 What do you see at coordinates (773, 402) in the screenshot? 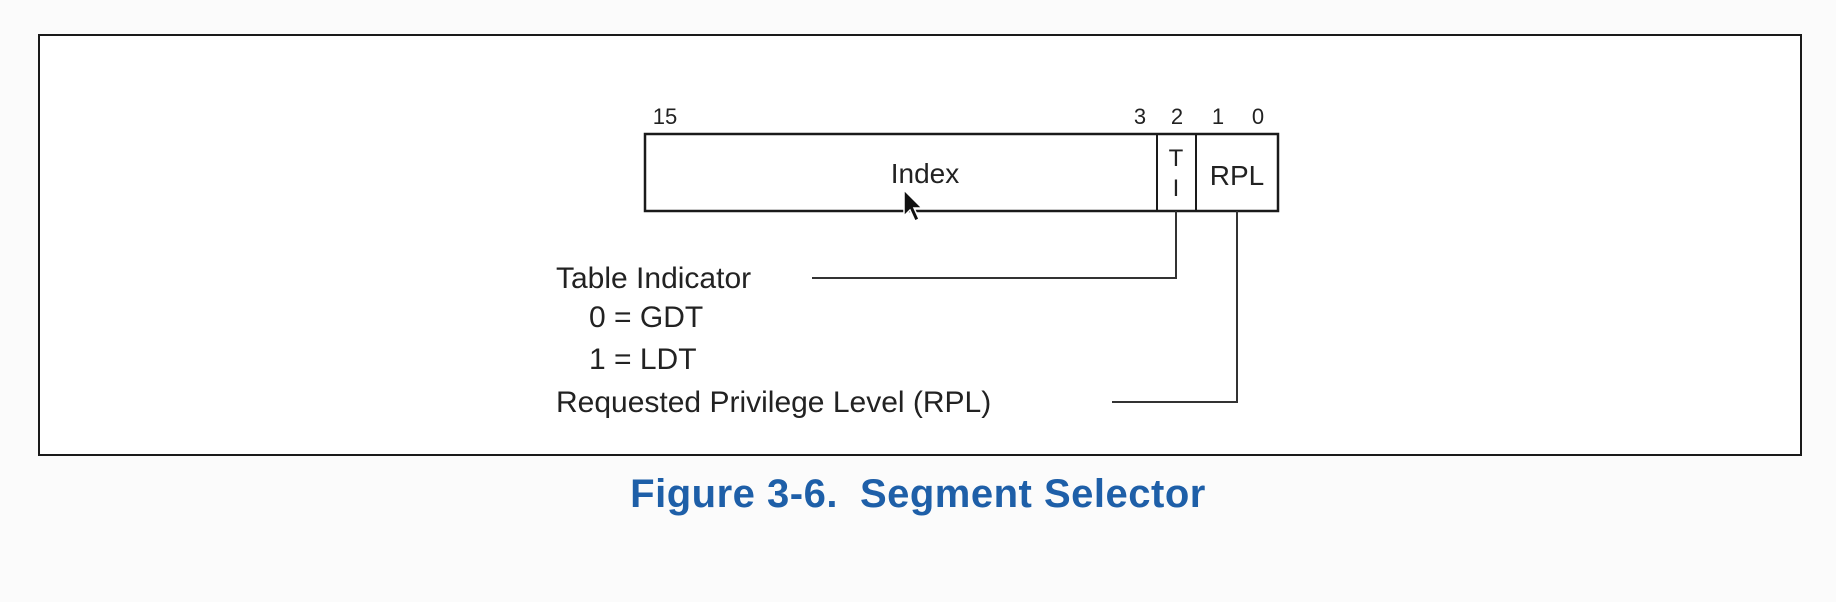
I see `rpl-description-label: Requested Privilege Level (RPL)` at bounding box center [773, 402].